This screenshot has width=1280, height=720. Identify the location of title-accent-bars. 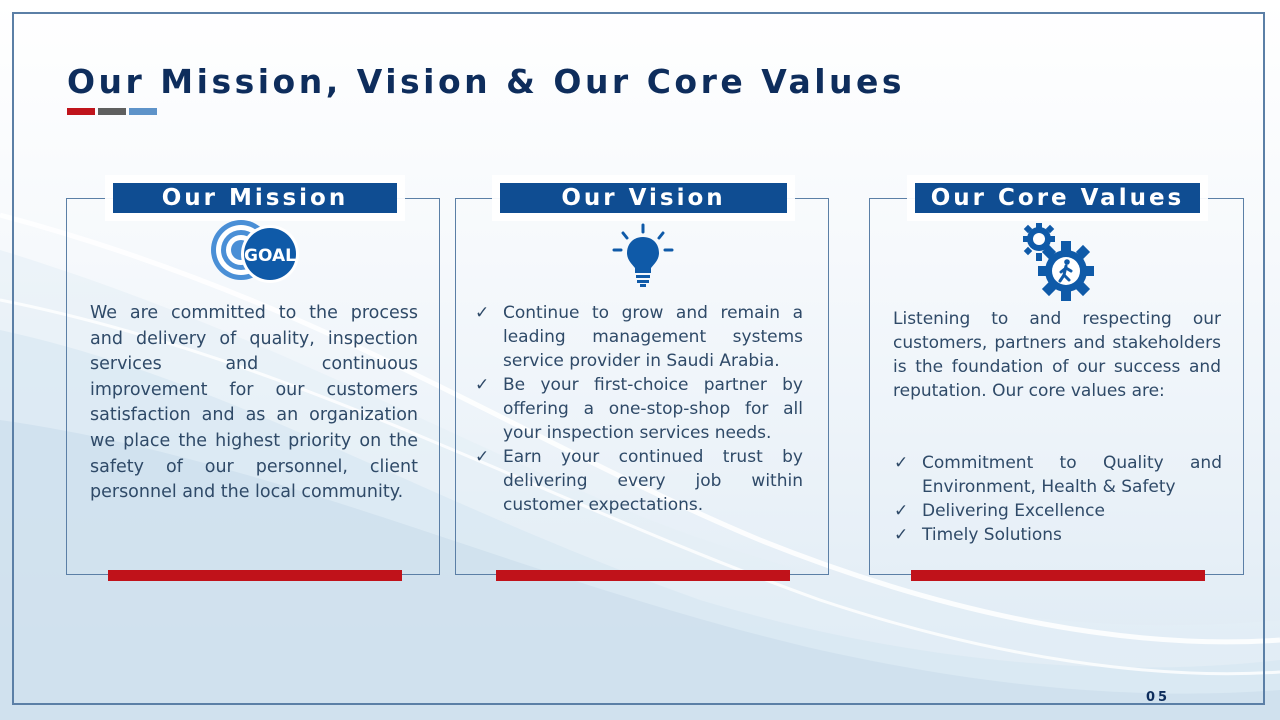
(117, 111).